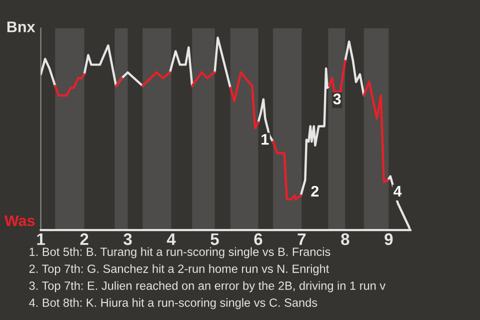 This screenshot has height=320, width=480. I want to click on text: 2. Top 7th: G. Sanchez hit a 2-run home run vs N. Enright, so click(179, 270).